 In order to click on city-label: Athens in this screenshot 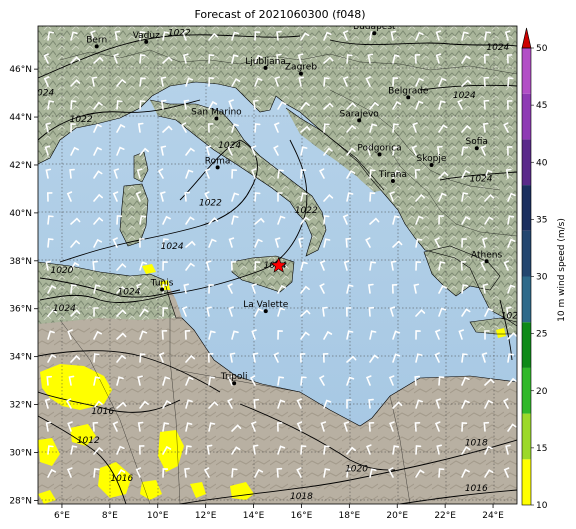, I will do `click(486, 255)`.